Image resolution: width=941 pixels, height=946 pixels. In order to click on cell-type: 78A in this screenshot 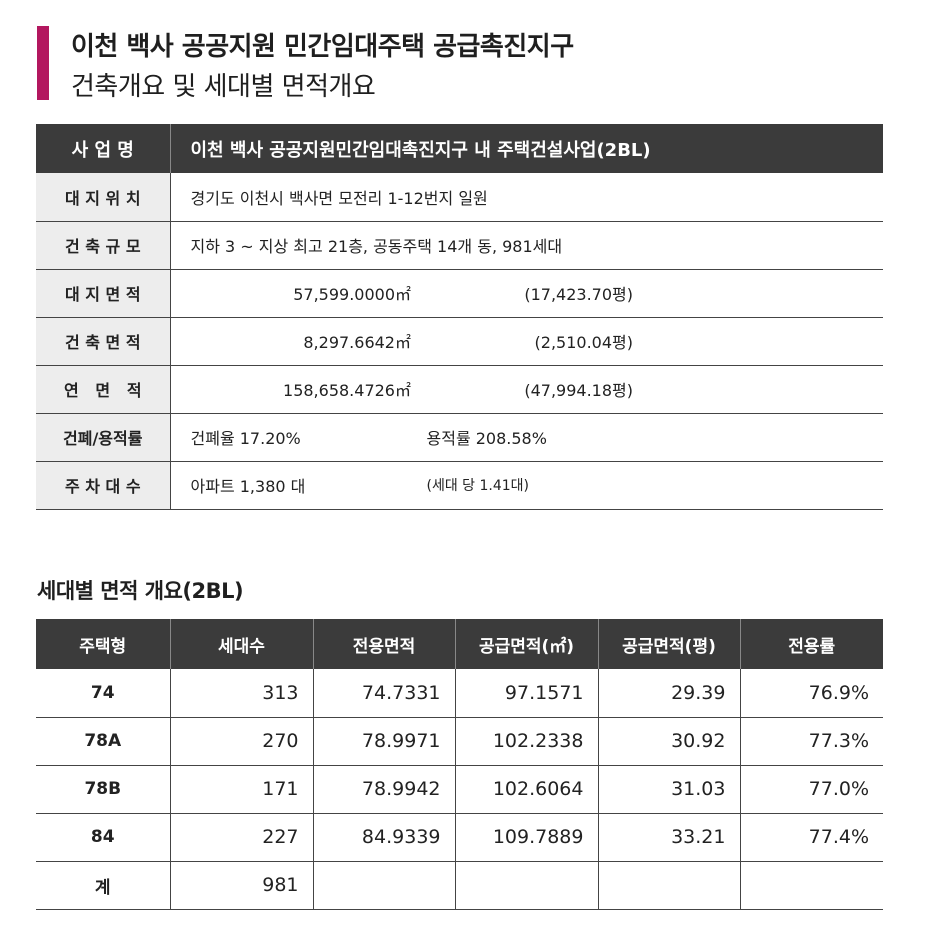, I will do `click(103, 741)`.